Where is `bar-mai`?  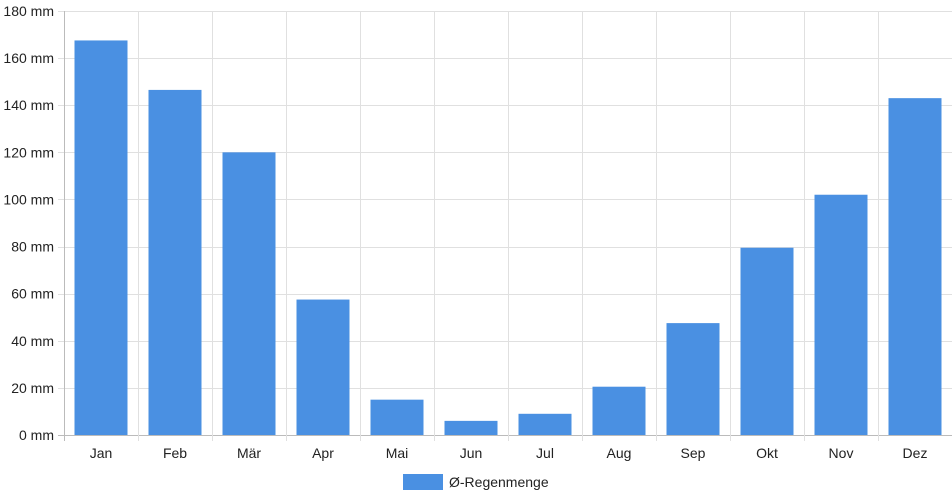
bar-mai is located at coordinates (397, 417).